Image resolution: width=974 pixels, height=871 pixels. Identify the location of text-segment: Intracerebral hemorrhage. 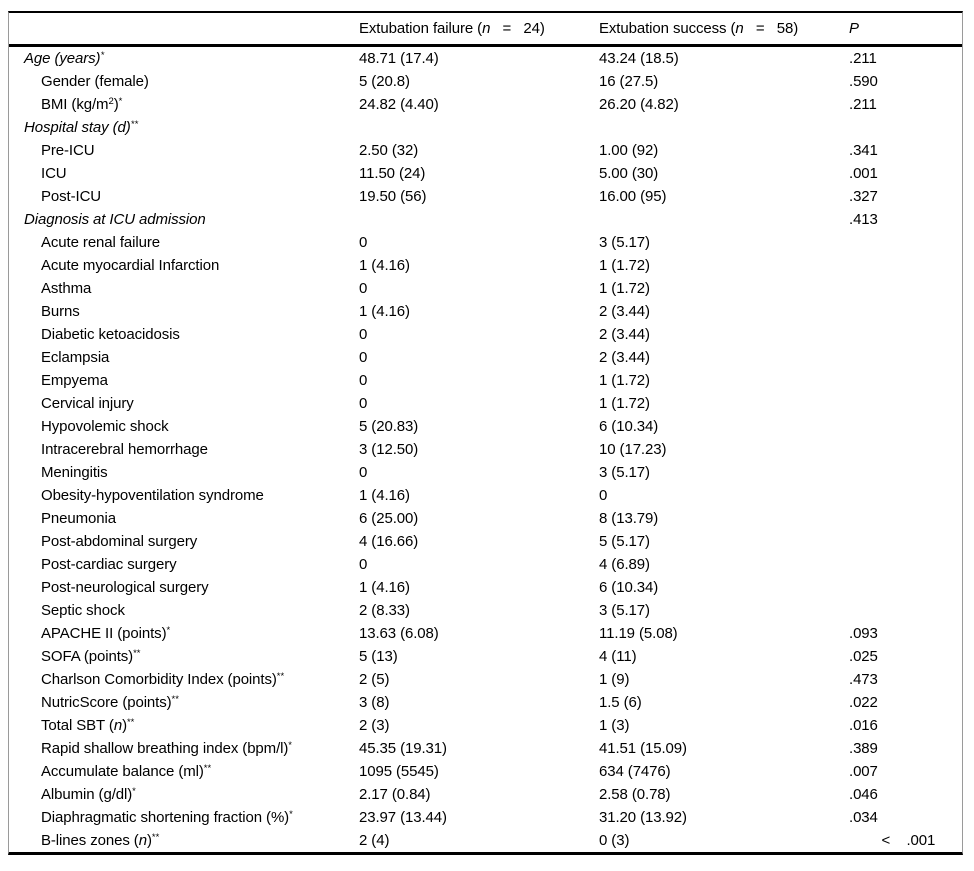
(124, 449).